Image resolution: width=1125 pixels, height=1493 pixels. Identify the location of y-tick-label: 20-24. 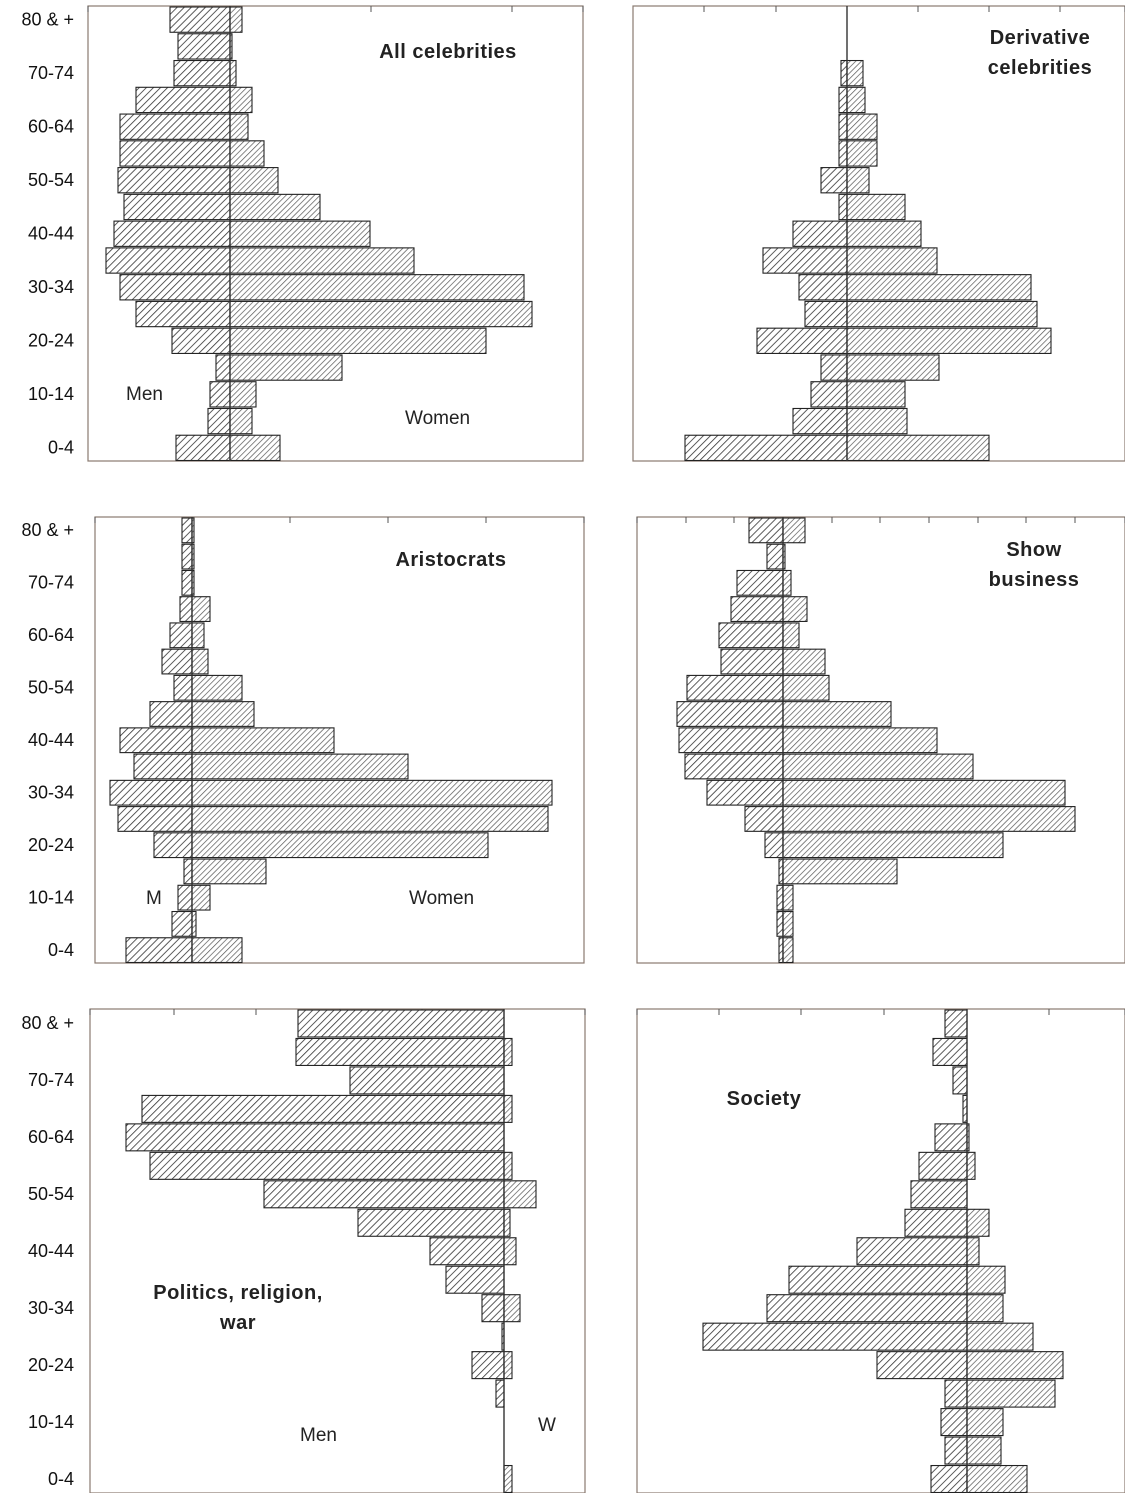
(51, 845).